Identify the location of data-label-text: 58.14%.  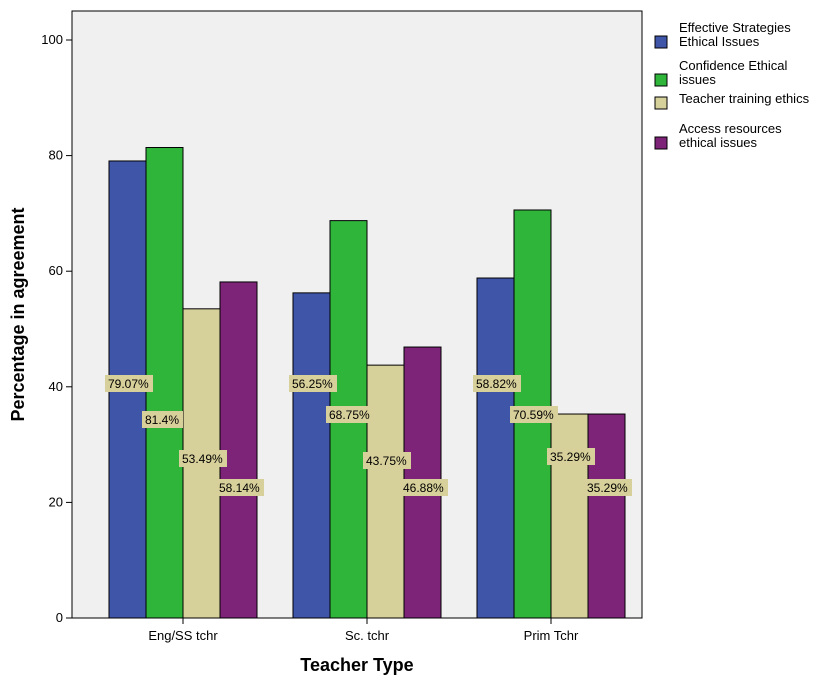
(239, 488).